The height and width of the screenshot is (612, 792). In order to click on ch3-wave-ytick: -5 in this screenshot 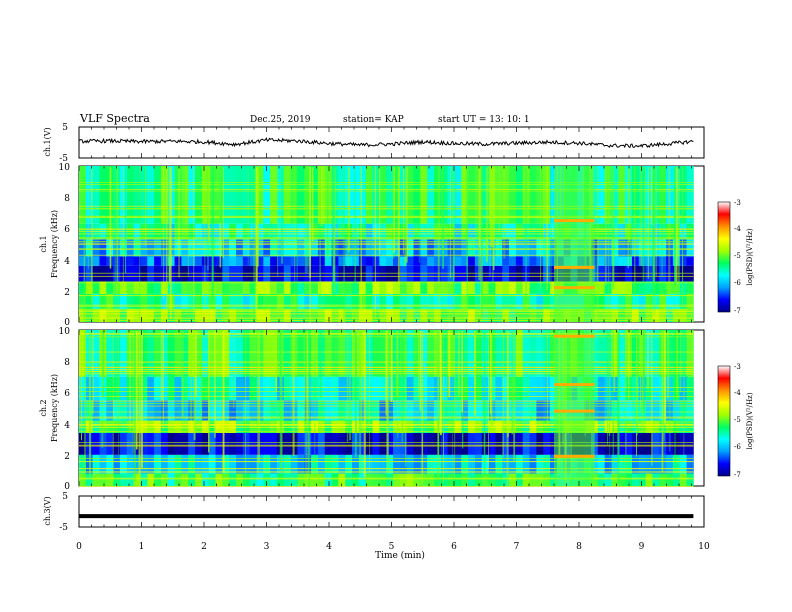, I will do `click(63, 528)`.